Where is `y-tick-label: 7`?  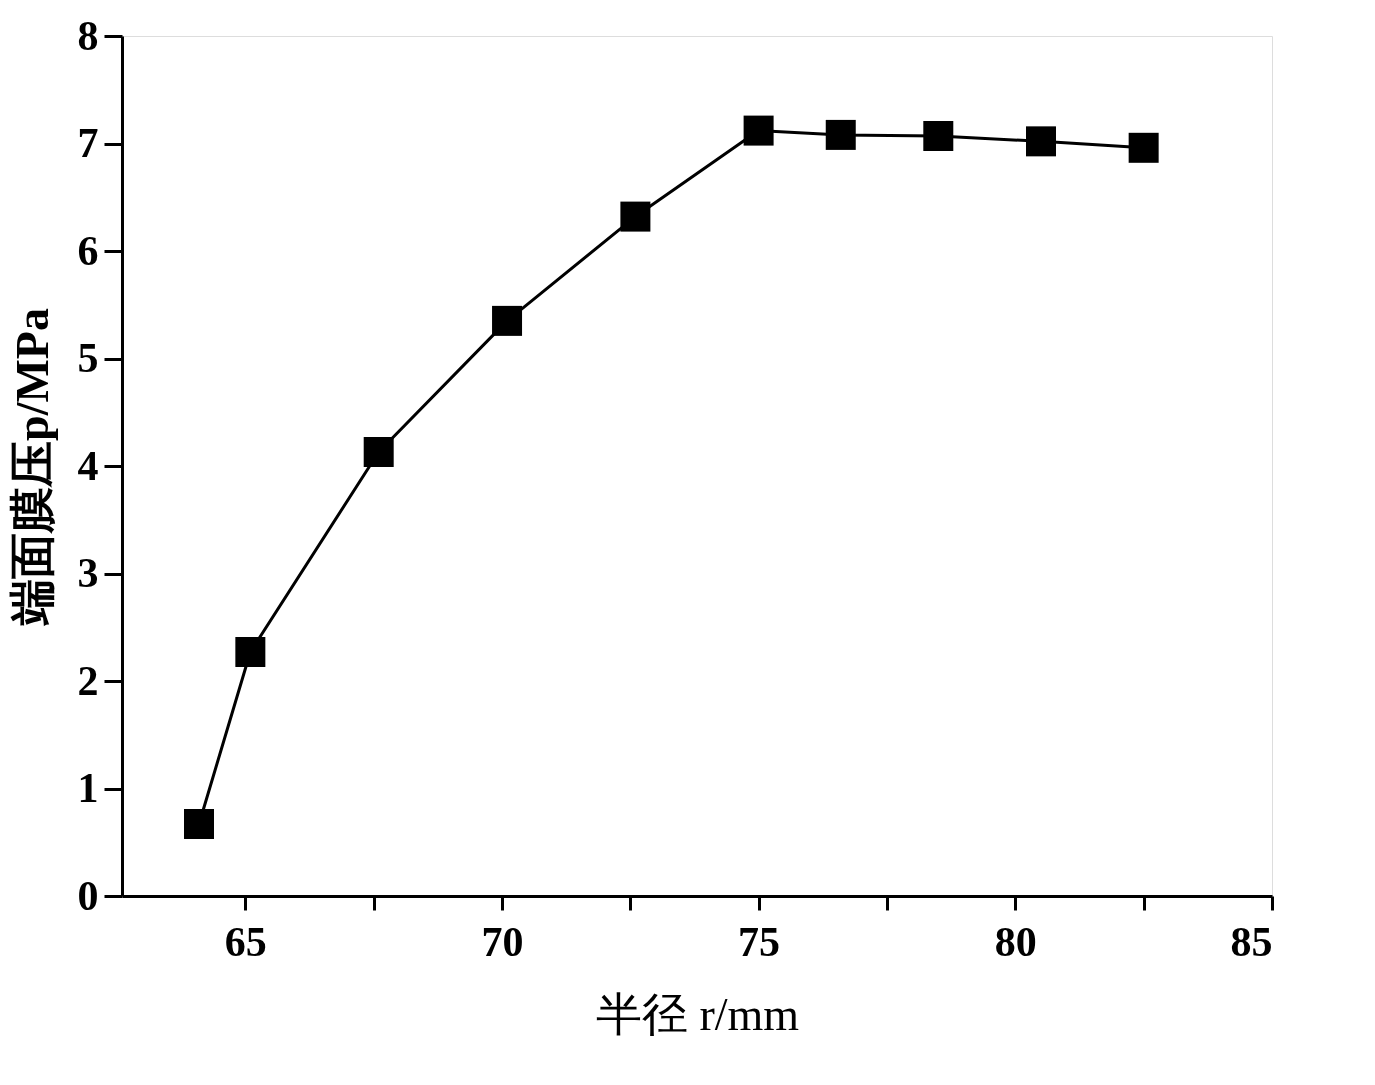 y-tick-label: 7 is located at coordinates (88, 143).